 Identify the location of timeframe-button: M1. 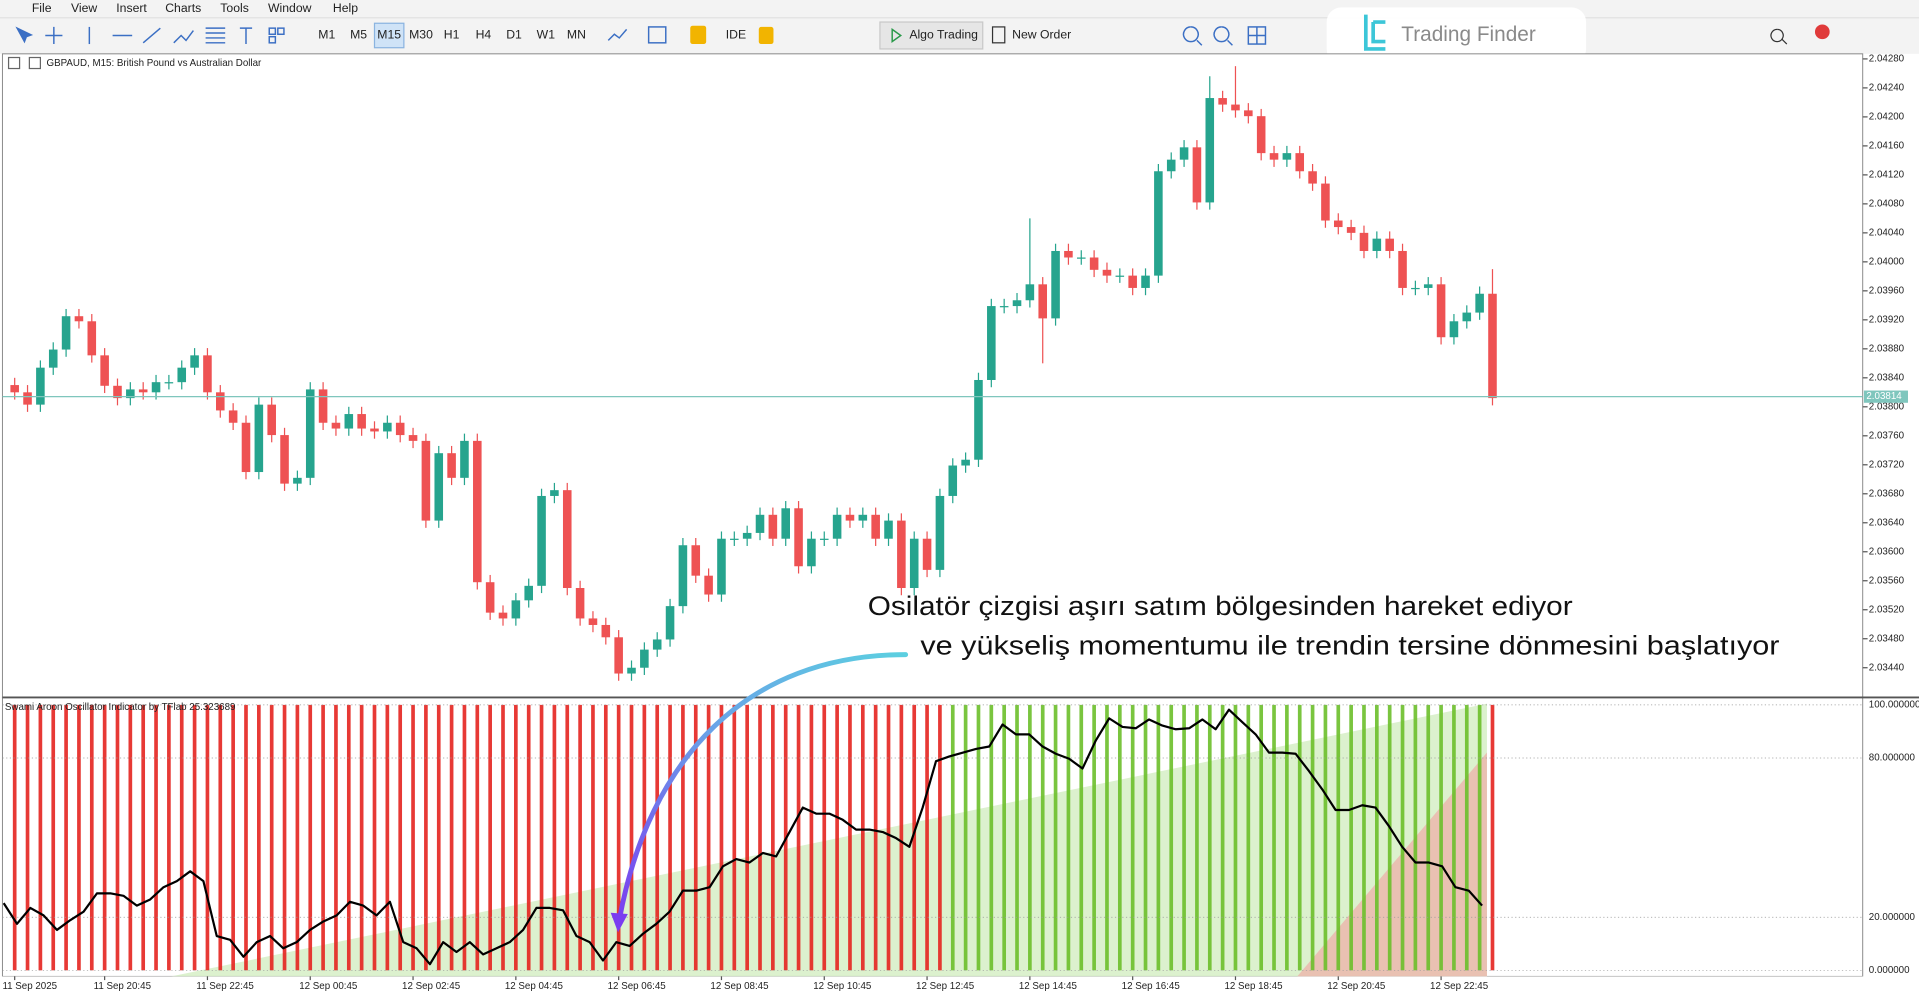
(326, 35).